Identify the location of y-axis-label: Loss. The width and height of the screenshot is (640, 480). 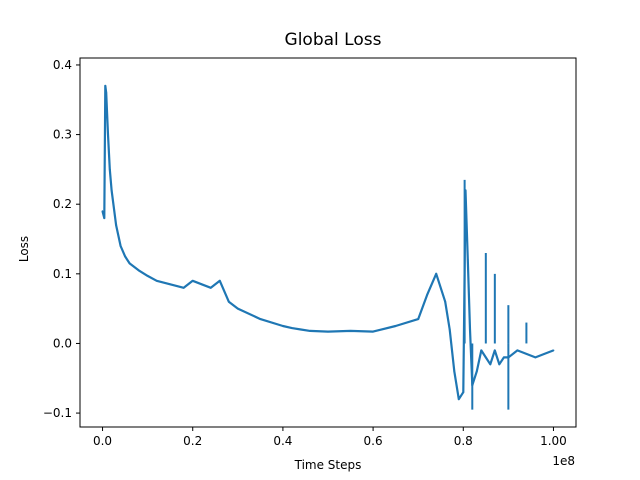
(24, 249).